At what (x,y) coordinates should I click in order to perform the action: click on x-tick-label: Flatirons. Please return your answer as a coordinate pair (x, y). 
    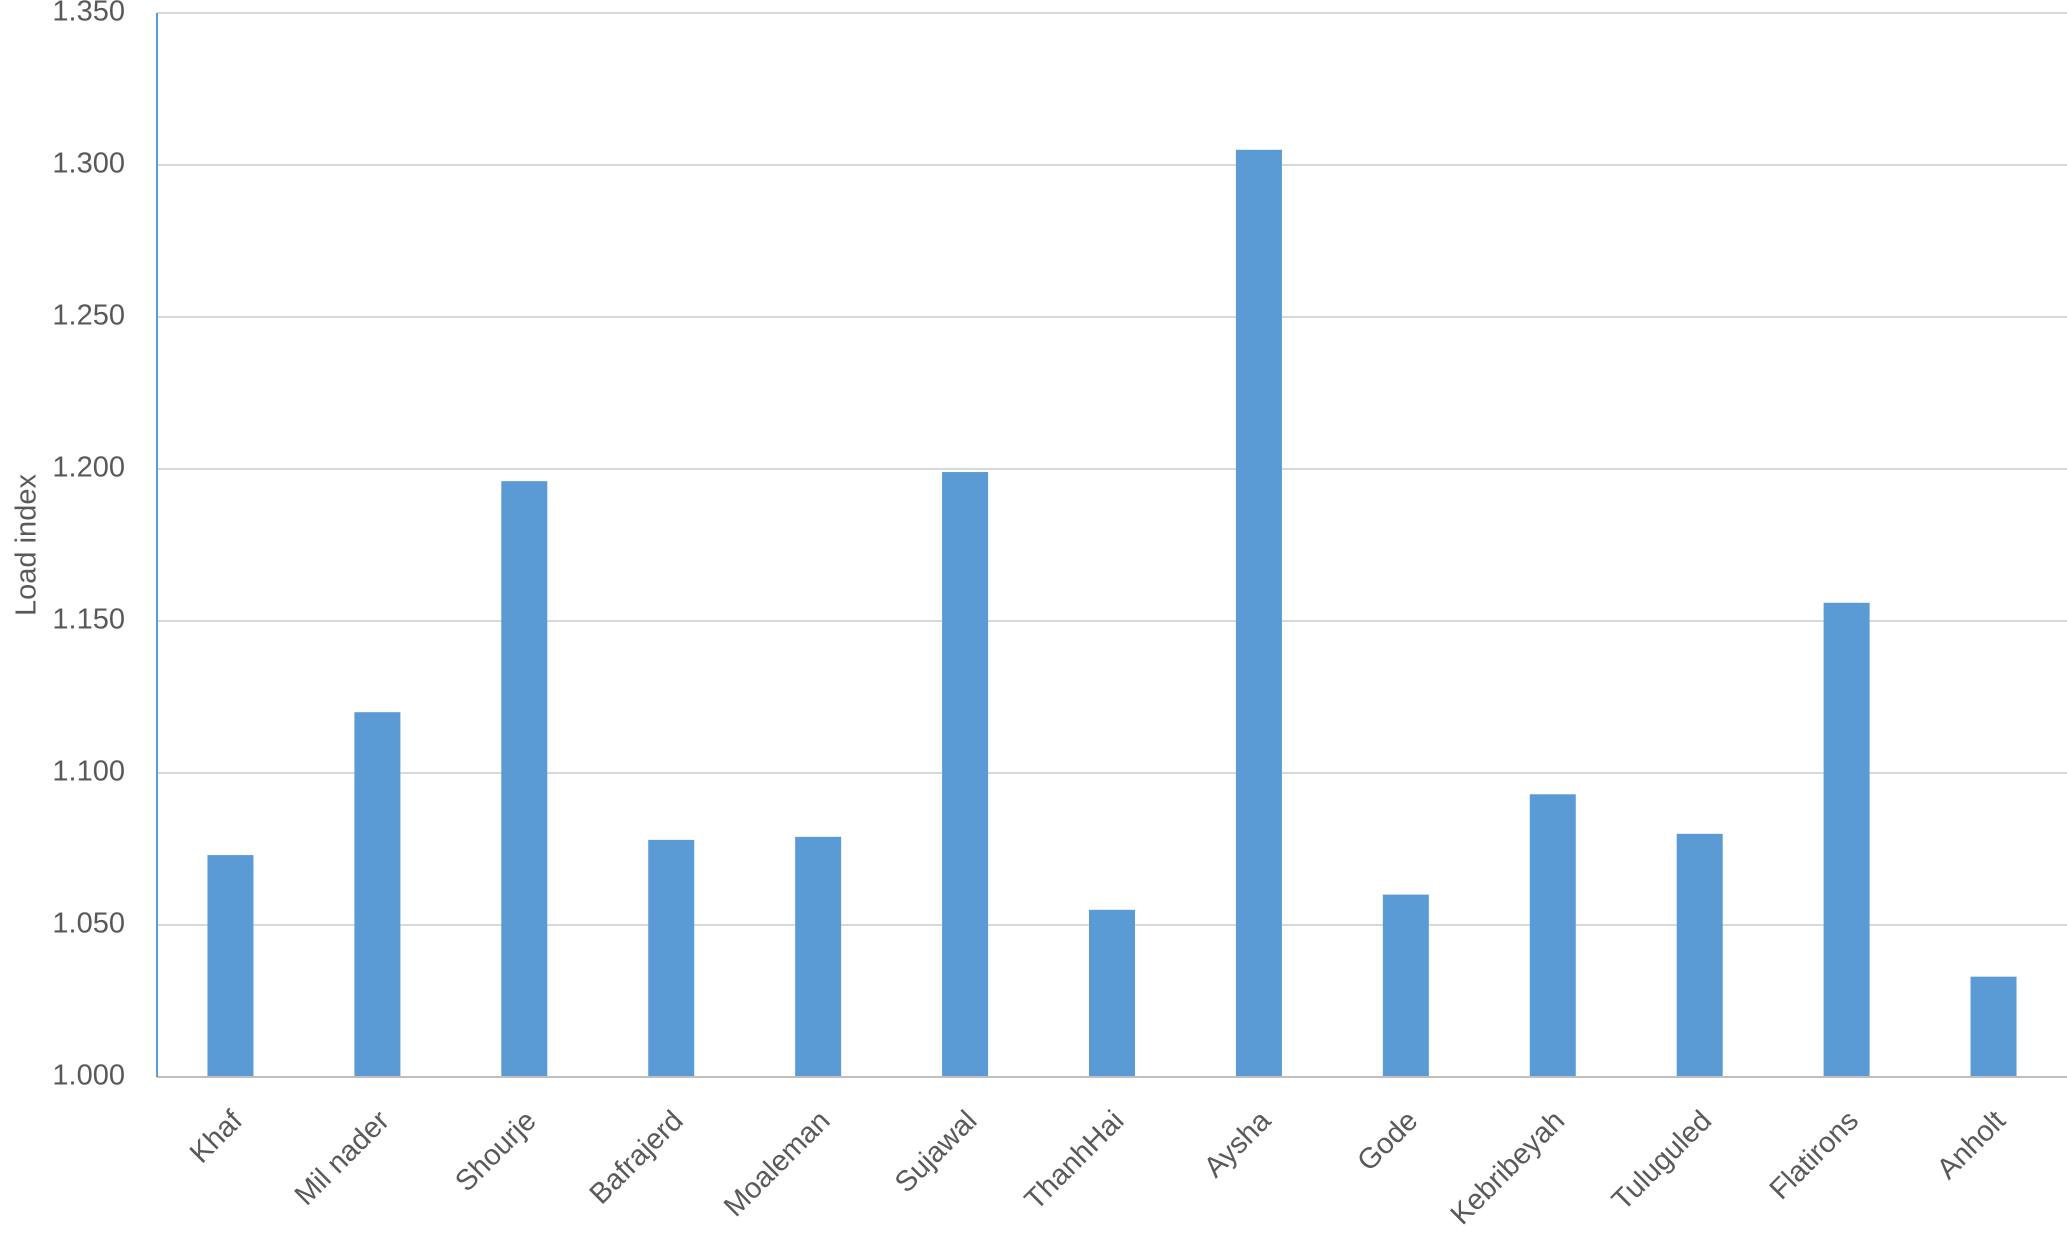
    Looking at the image, I should click on (1814, 1155).